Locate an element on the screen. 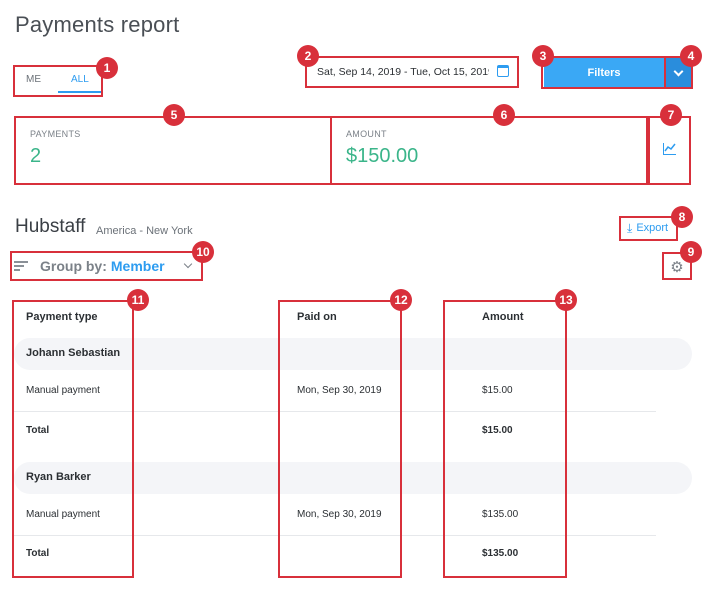  badge-10: 10 is located at coordinates (203, 252).